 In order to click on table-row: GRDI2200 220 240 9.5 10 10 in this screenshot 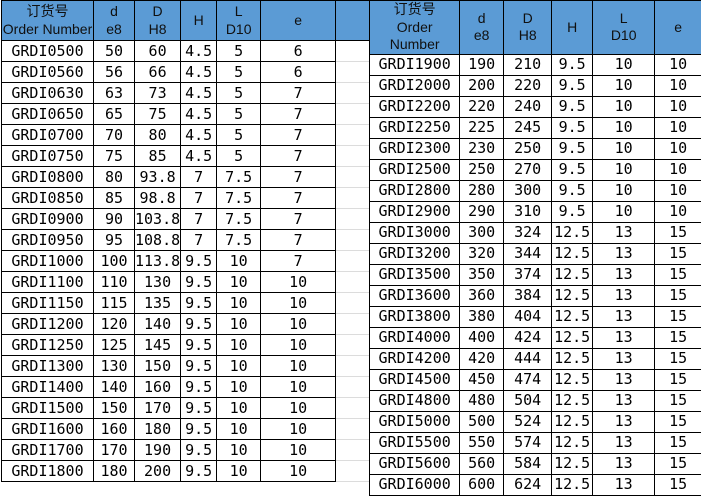, I will do `click(535, 106)`.